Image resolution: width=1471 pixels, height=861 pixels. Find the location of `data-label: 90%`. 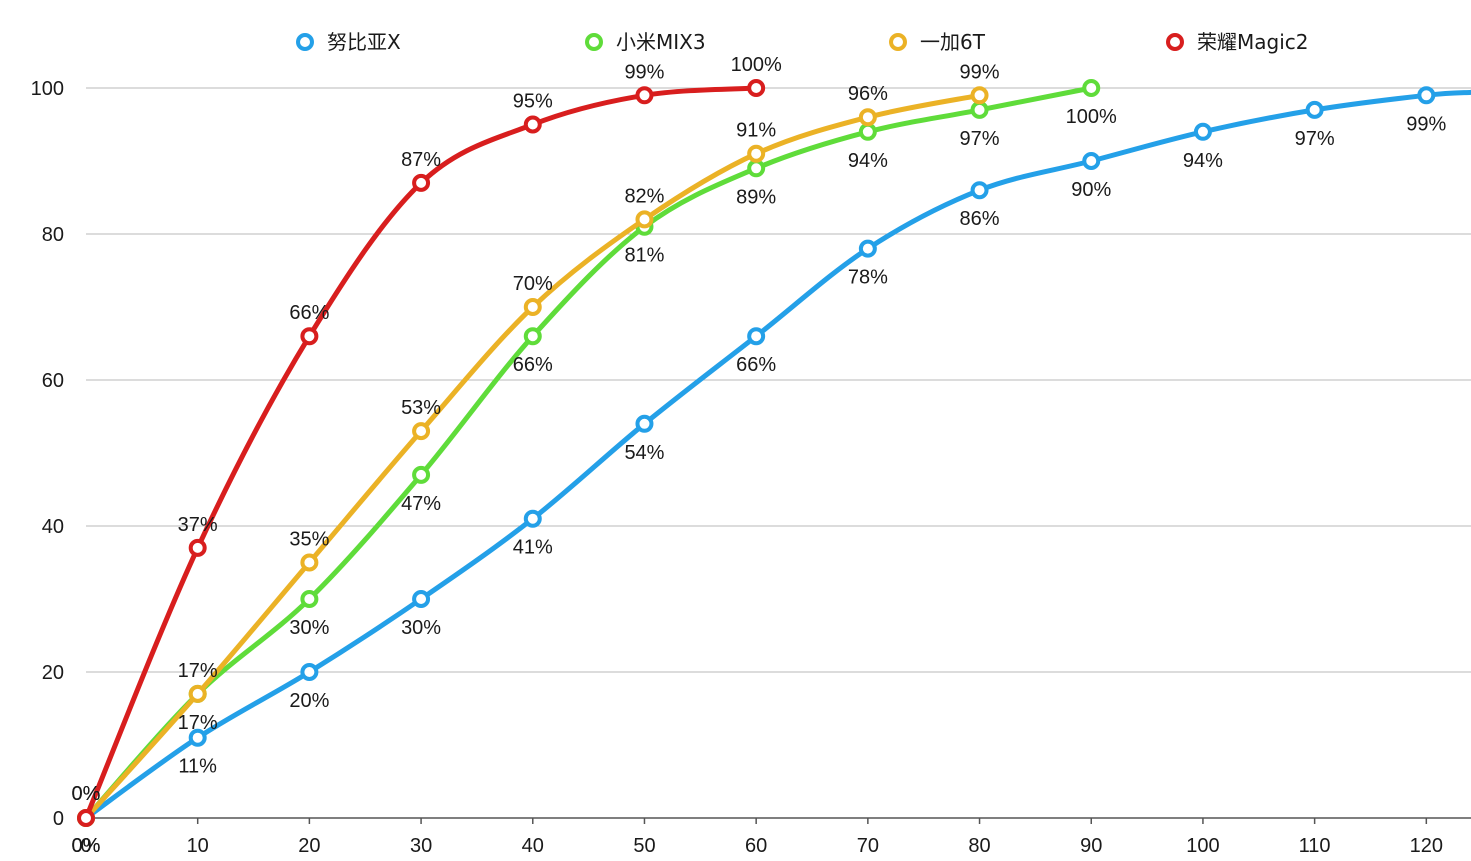

data-label: 90% is located at coordinates (1091, 190).